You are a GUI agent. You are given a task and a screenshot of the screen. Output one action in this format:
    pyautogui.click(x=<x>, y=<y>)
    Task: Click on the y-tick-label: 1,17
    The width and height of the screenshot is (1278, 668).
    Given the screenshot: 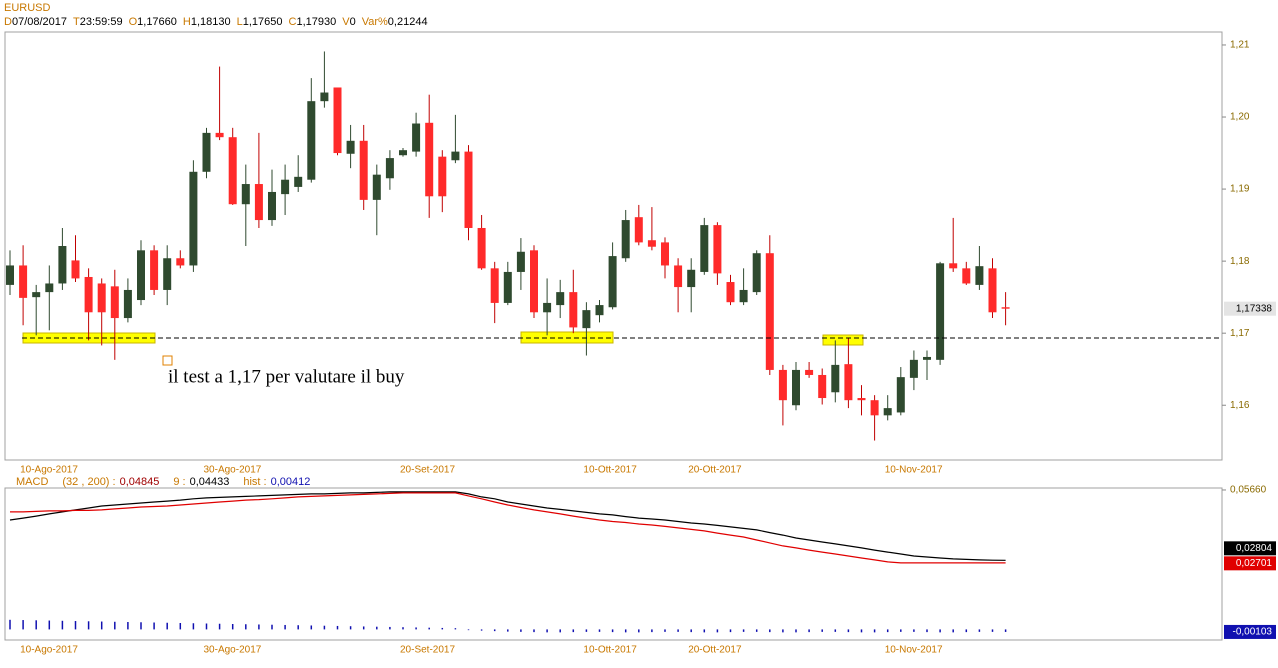 What is the action you would take?
    pyautogui.click(x=1240, y=333)
    